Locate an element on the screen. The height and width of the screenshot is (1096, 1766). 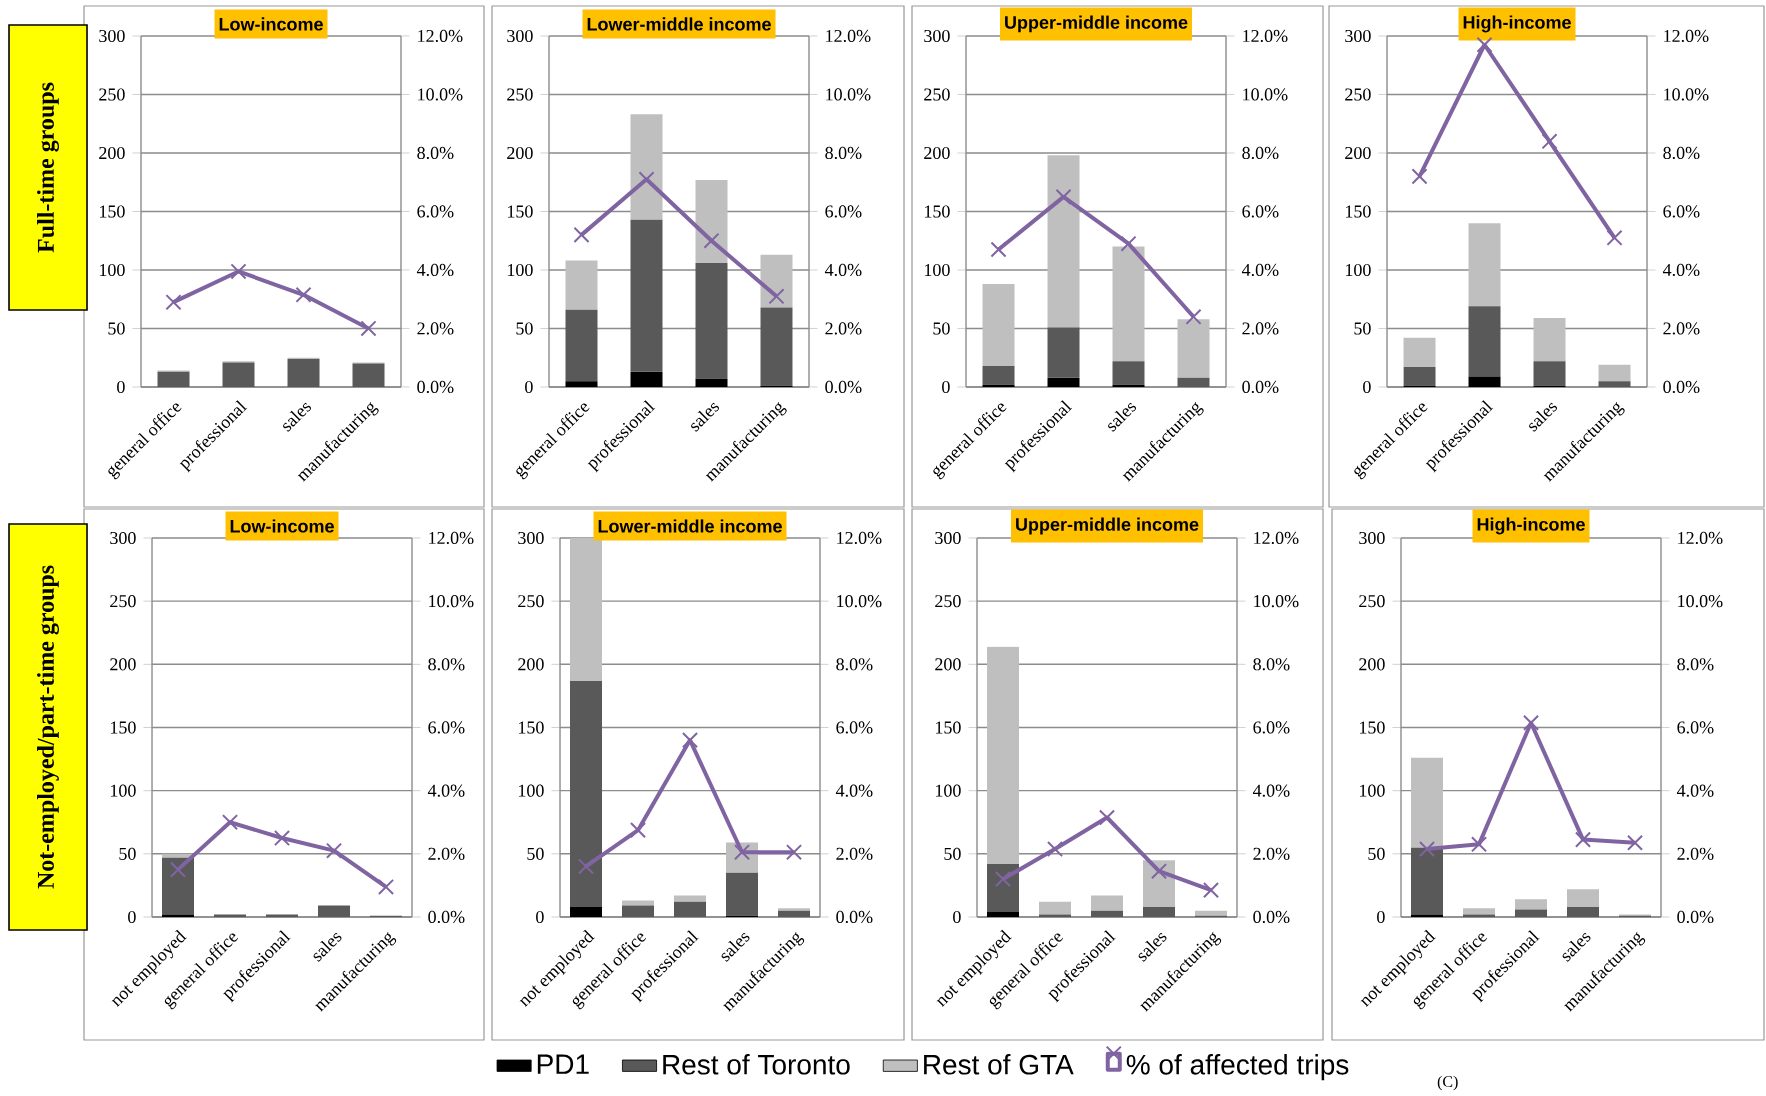
text: Not-employed/part-time groups is located at coordinates (48, 727).